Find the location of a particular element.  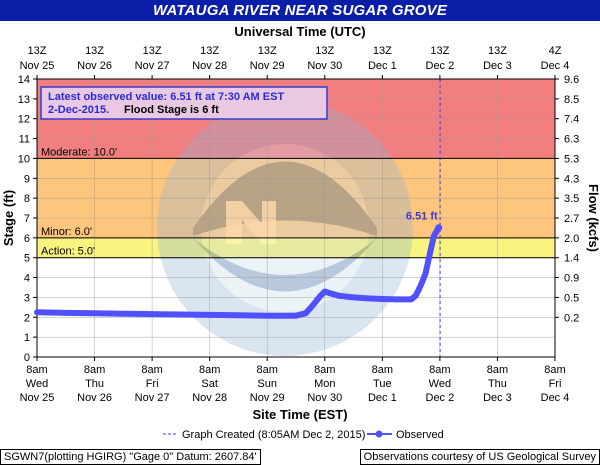

bottom-tick-date: Dec 1 is located at coordinates (382, 398).